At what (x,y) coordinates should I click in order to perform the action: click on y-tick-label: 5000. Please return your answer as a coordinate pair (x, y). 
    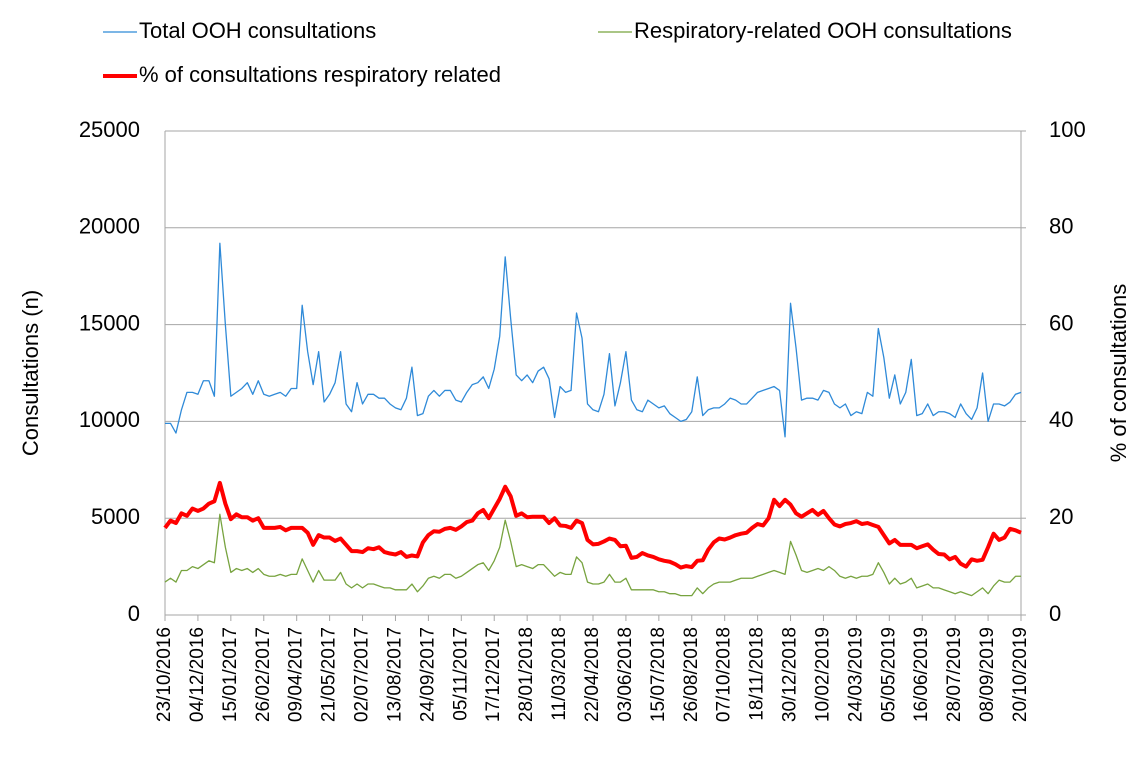
    Looking at the image, I should click on (115, 516).